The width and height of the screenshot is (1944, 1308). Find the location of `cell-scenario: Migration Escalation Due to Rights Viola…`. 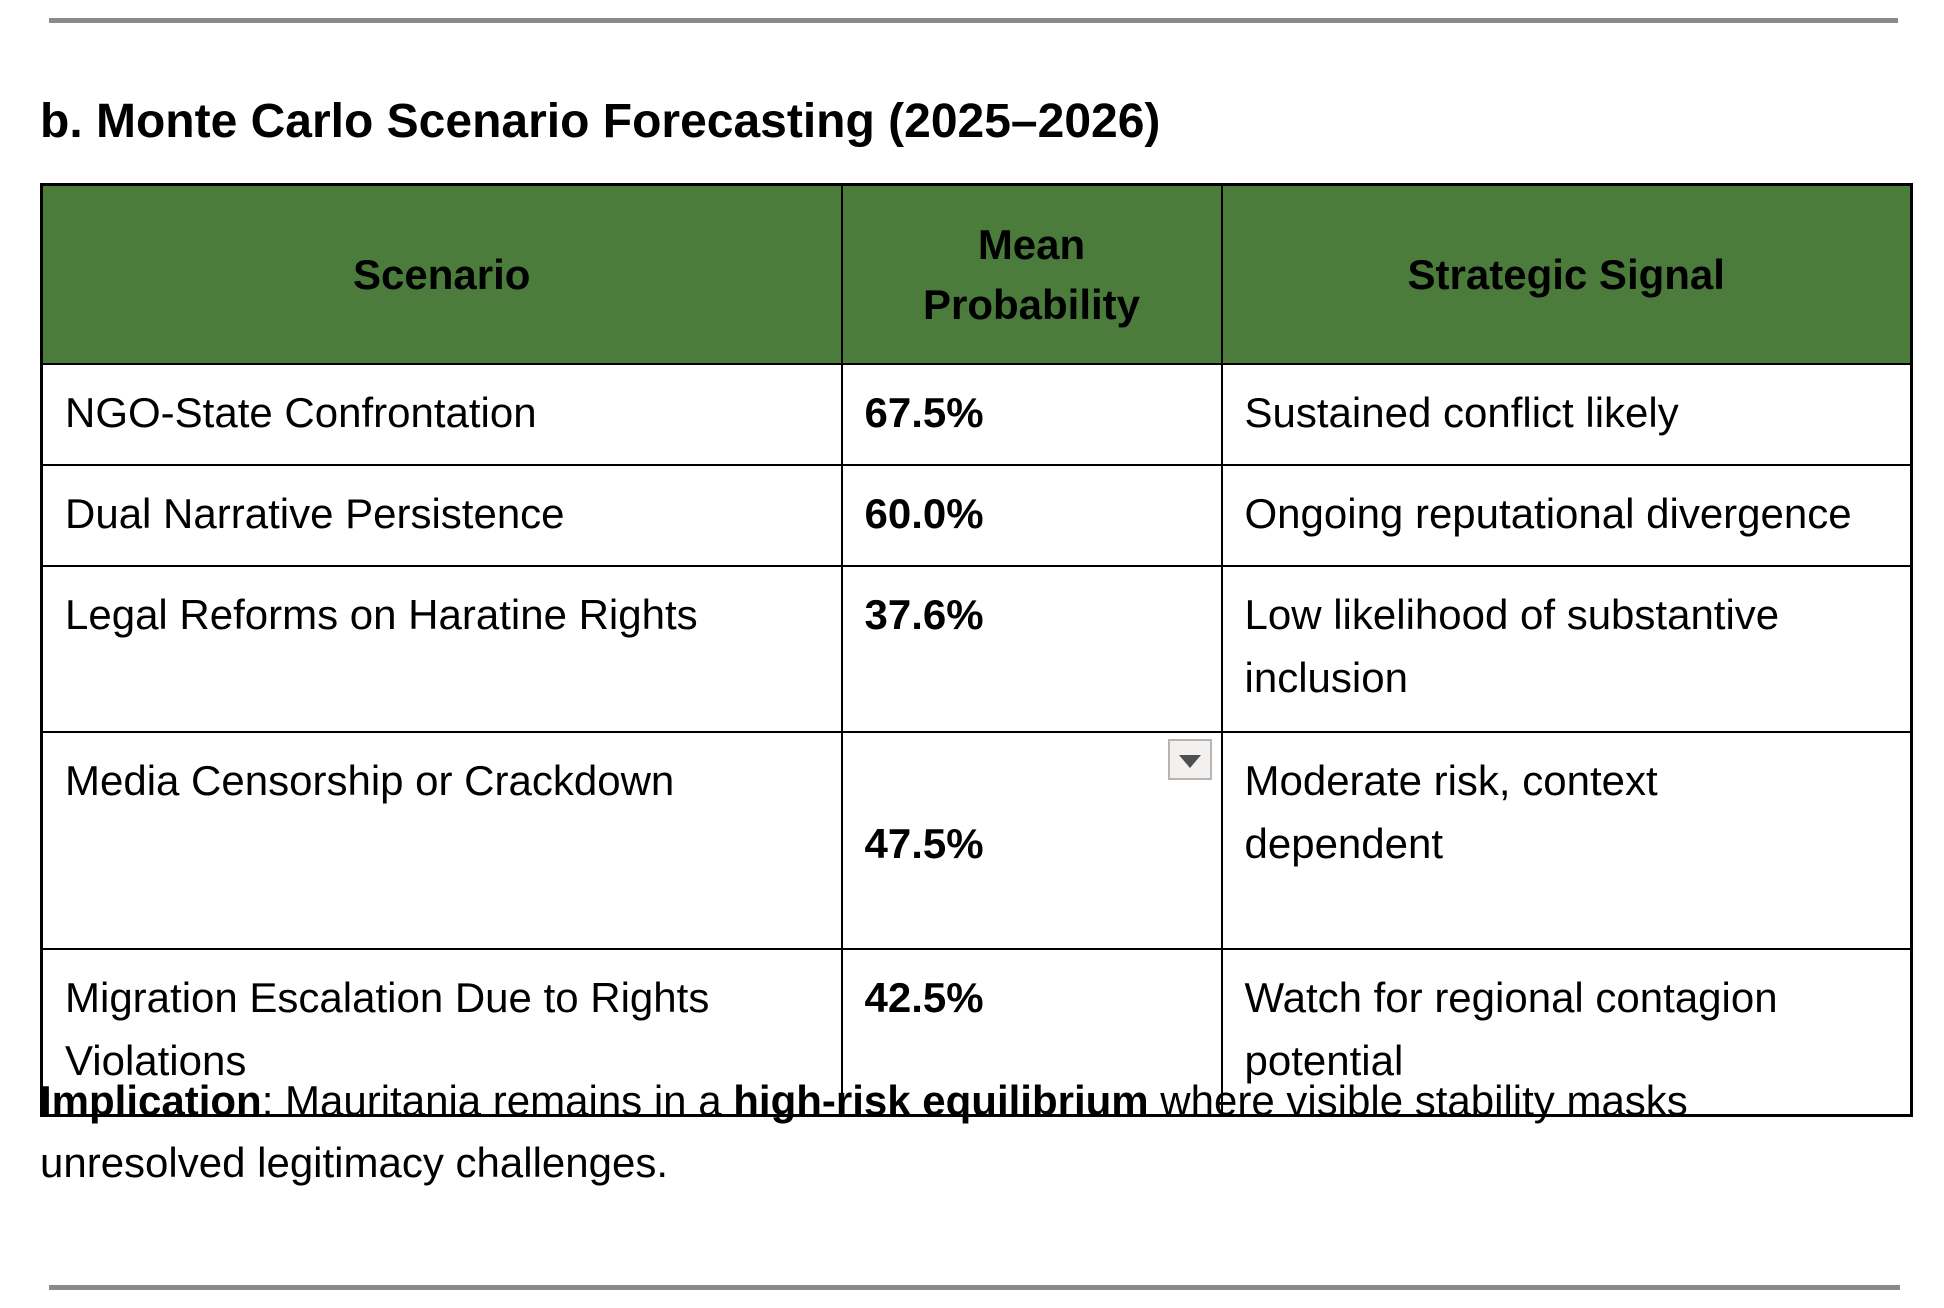

cell-scenario: Migration Escalation Due to Rights Viola… is located at coordinates (441, 1032).